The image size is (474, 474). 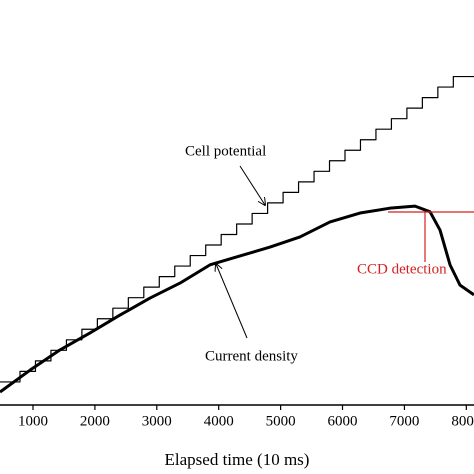 What do you see at coordinates (237, 459) in the screenshot?
I see `x-axis-label: Elapsed time (10 ms)` at bounding box center [237, 459].